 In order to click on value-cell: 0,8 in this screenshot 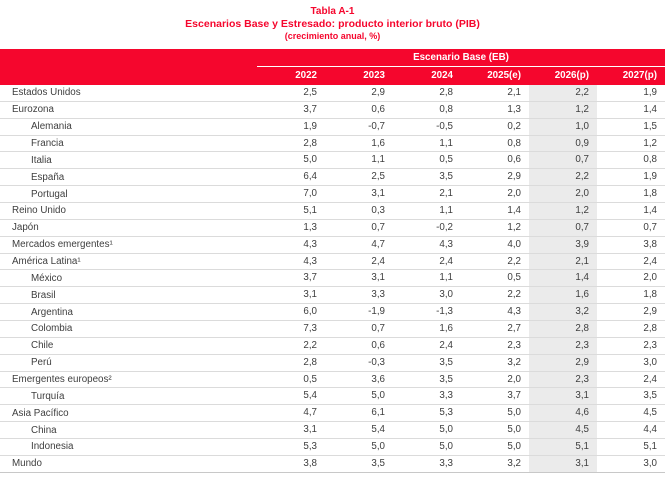, I will do `click(514, 143)`.